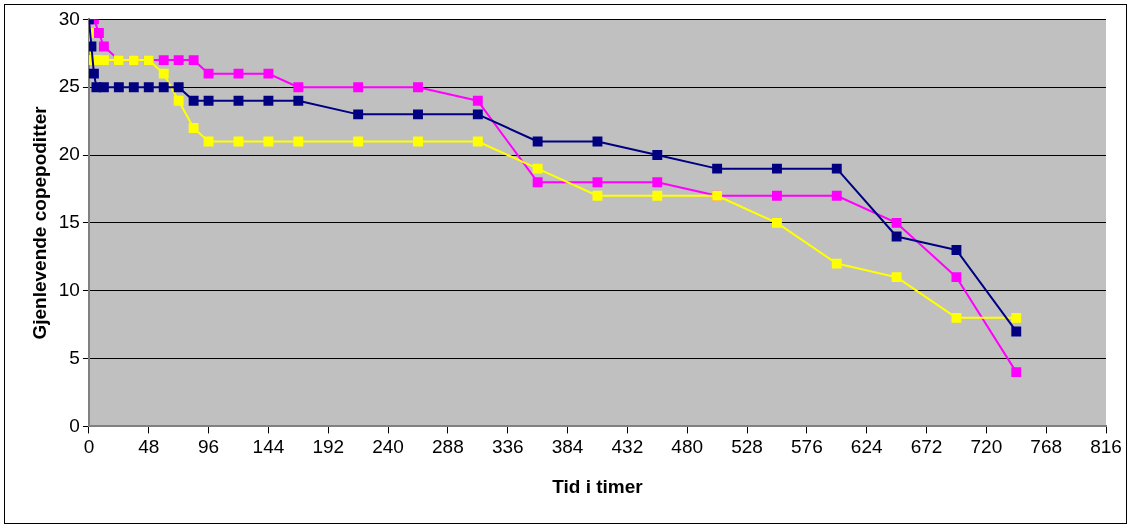 This screenshot has width=1133, height=530. What do you see at coordinates (268, 447) in the screenshot?
I see `x-tick-label: 144` at bounding box center [268, 447].